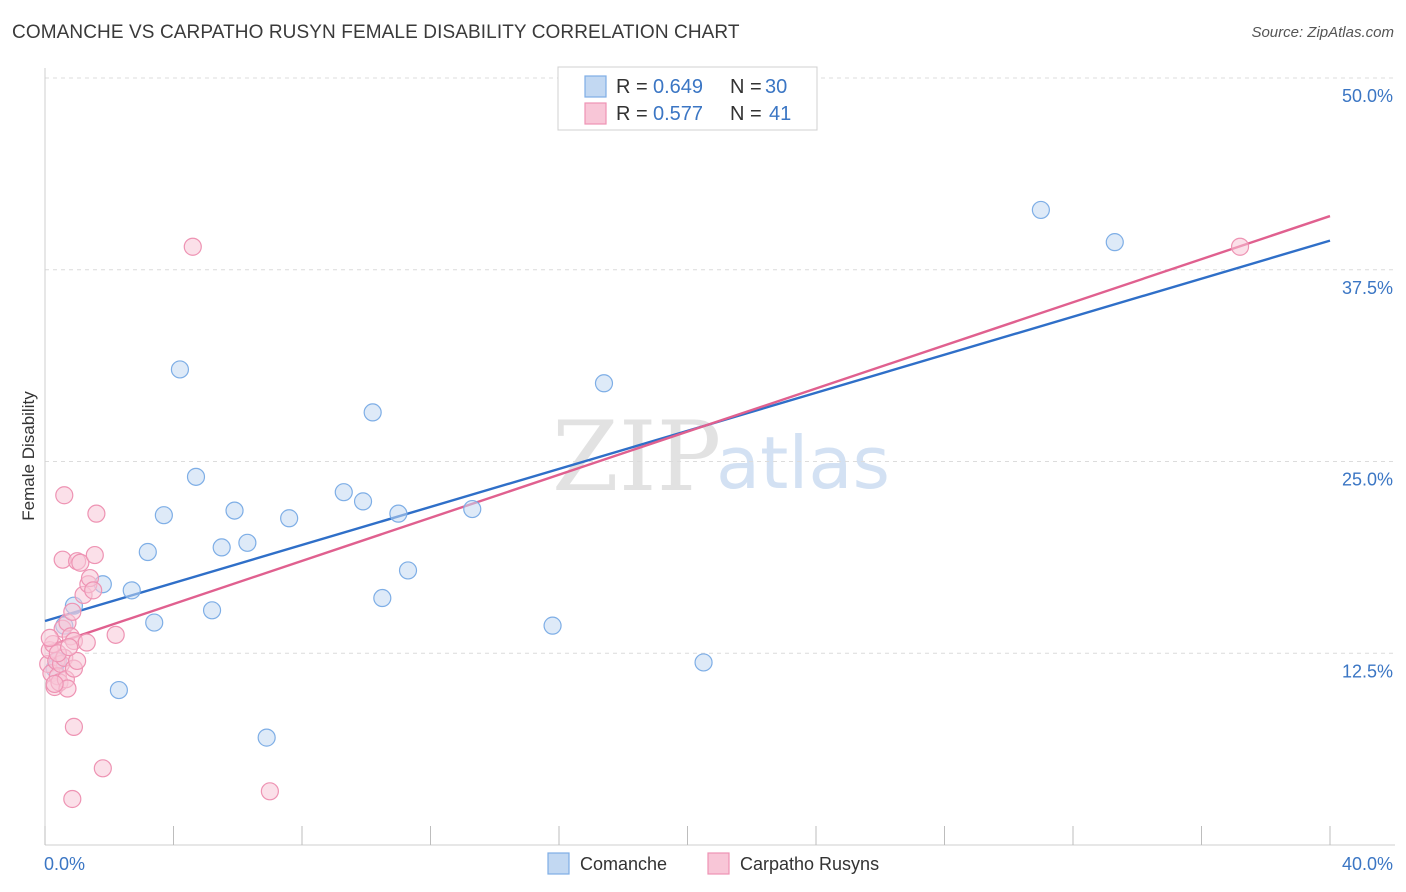  I want to click on watermark-zip: ZIP, so click(636, 457).